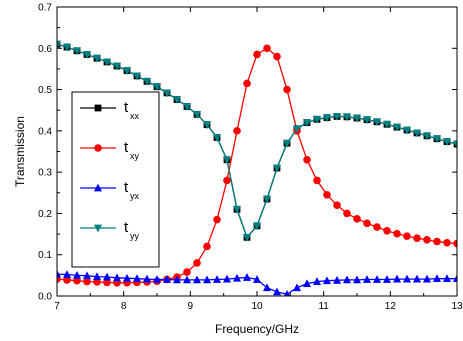 Image resolution: width=463 pixels, height=341 pixels. Describe the element at coordinates (57, 306) in the screenshot. I see `x-tick-label: 7` at that location.